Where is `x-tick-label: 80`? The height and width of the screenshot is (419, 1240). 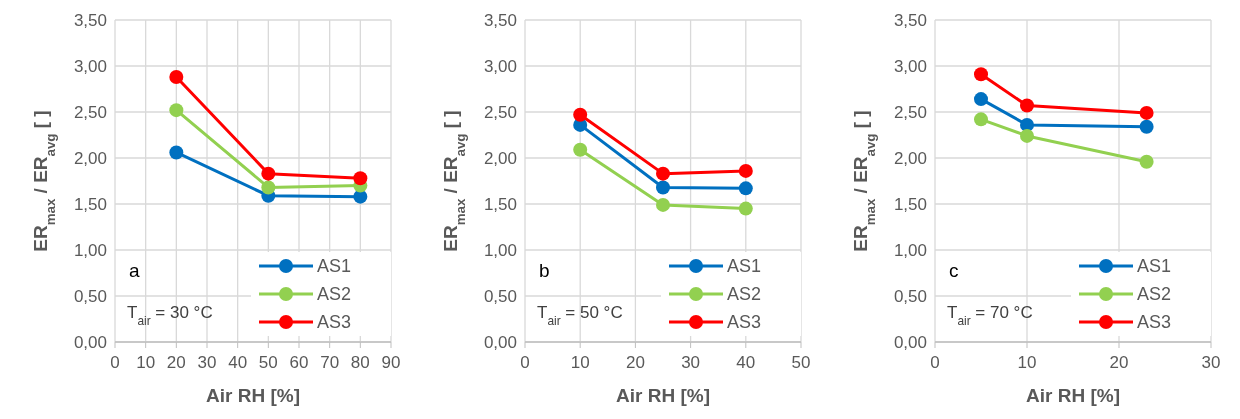
x-tick-label: 80 is located at coordinates (360, 362).